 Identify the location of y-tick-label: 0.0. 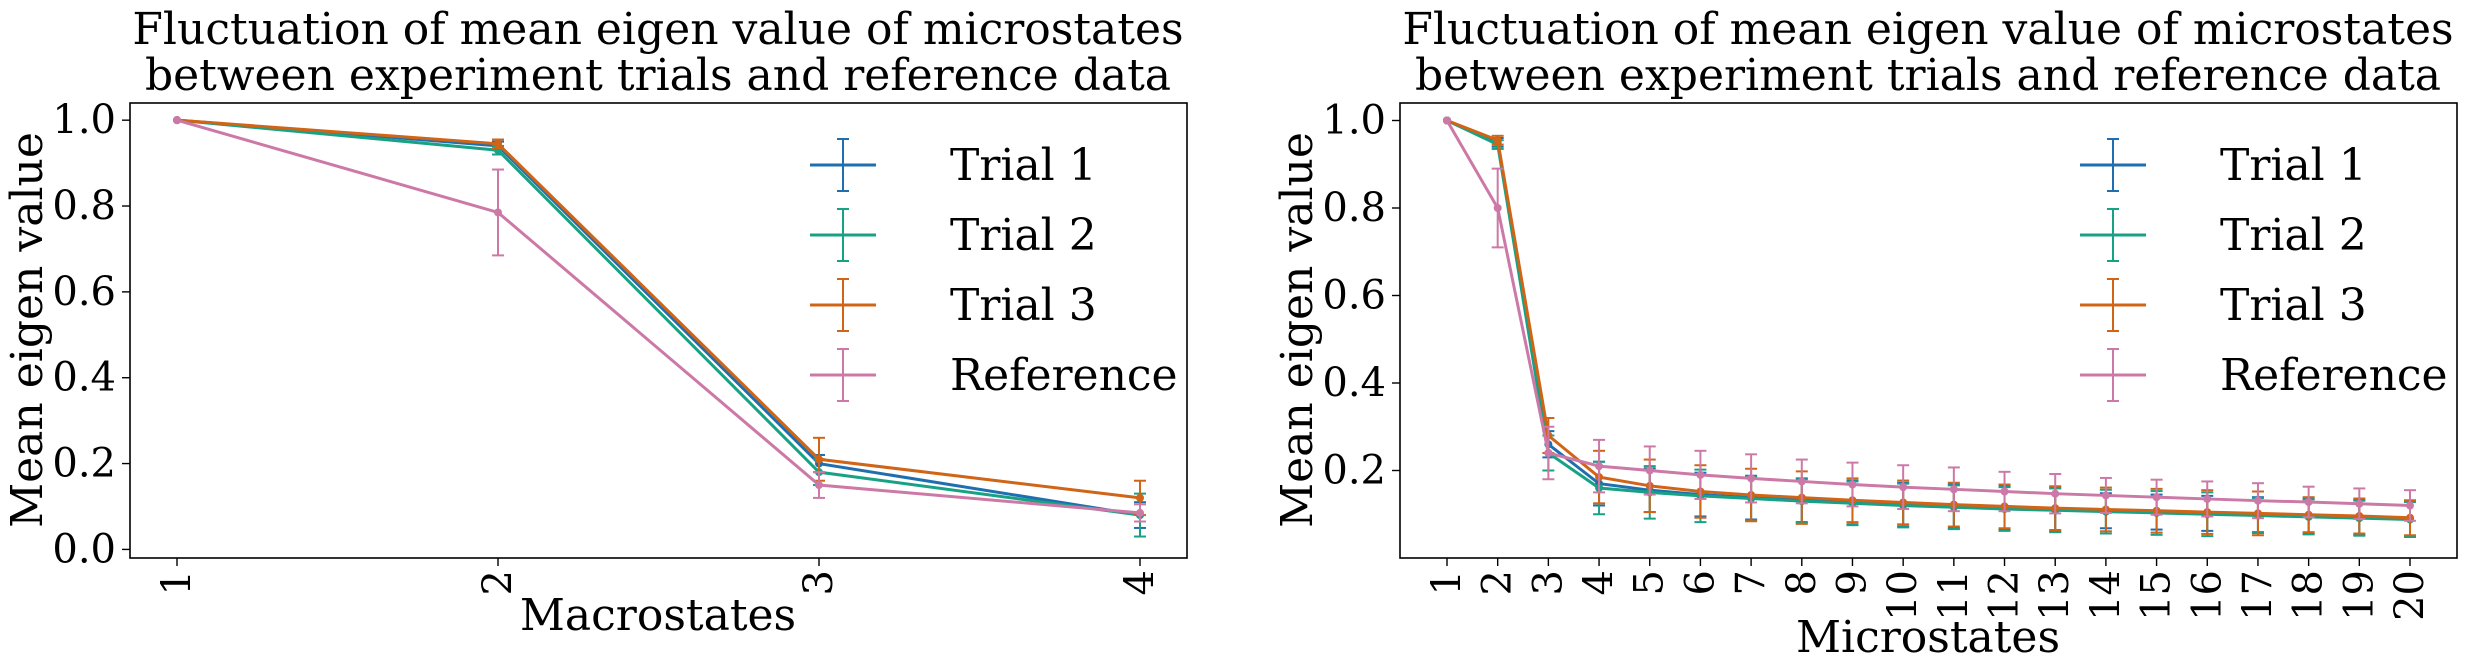
(84, 549).